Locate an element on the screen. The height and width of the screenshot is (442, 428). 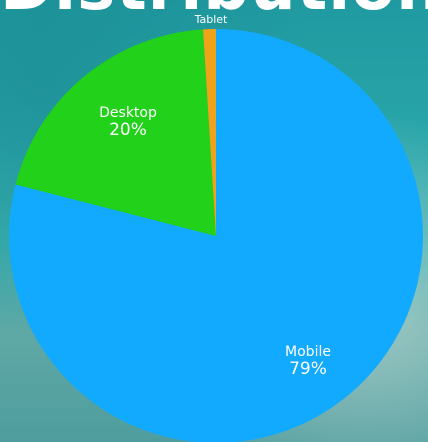
slice-label-mobile: Mobile is located at coordinates (308, 352).